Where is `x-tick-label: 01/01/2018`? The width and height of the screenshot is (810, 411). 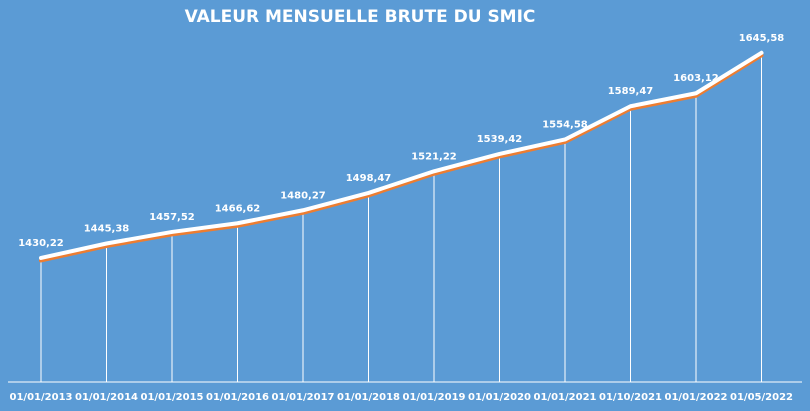 x-tick-label: 01/01/2018 is located at coordinates (368, 397).